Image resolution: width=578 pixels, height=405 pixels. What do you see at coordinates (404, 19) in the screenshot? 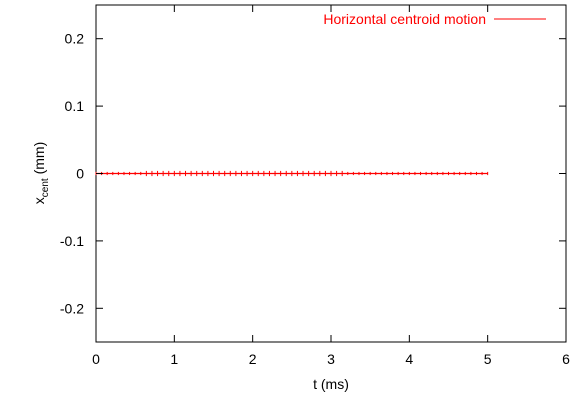
I see `legend-label: Horizontal centroid motion` at bounding box center [404, 19].